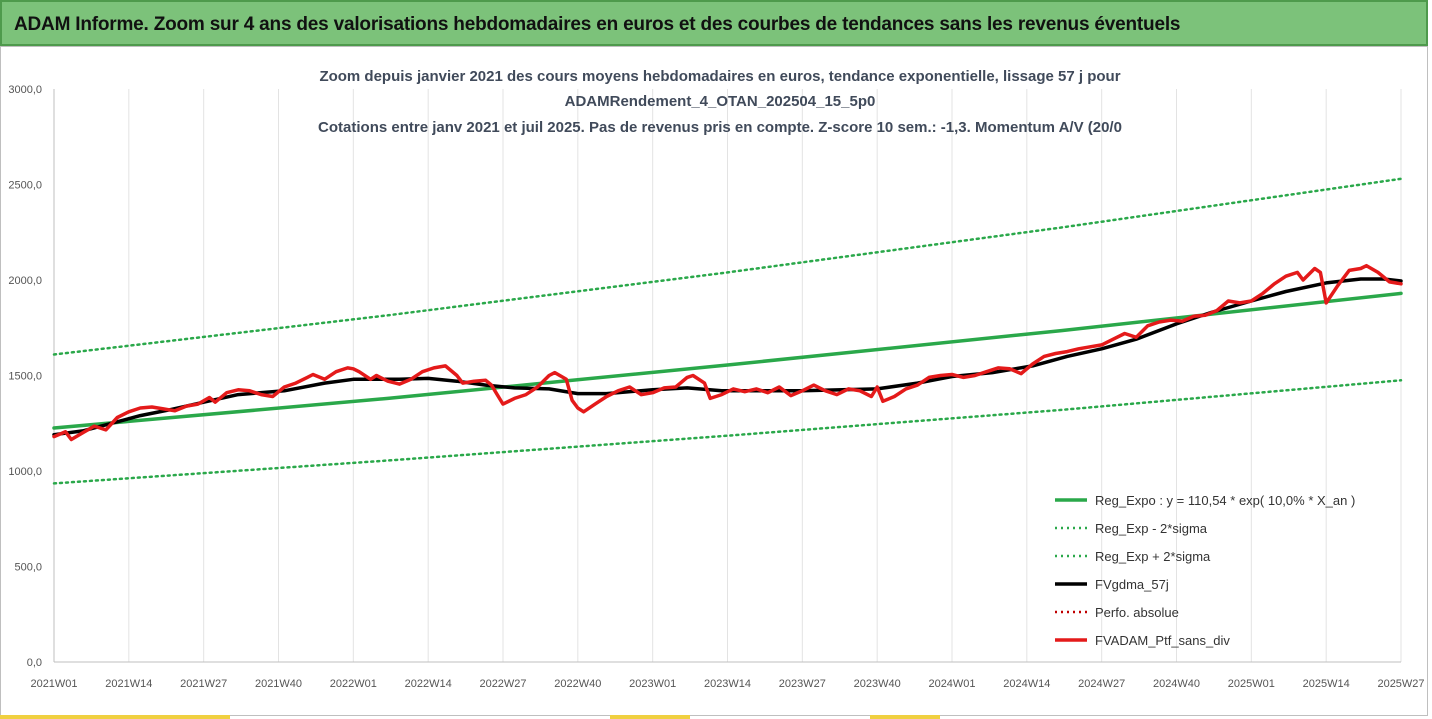  Describe the element at coordinates (278, 684) in the screenshot. I see `x-tick-label: 2021W40` at that location.